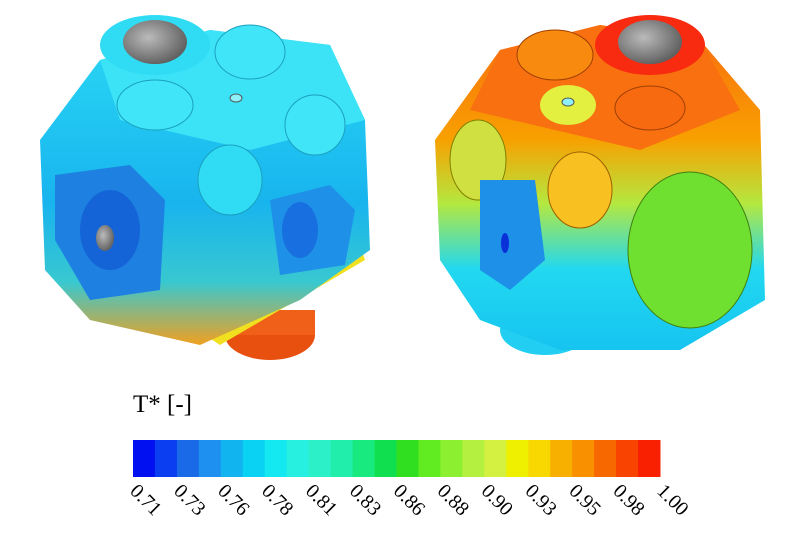 Image resolution: width=800 pixels, height=553 pixels. I want to click on tick-label: 0.83, so click(365, 500).